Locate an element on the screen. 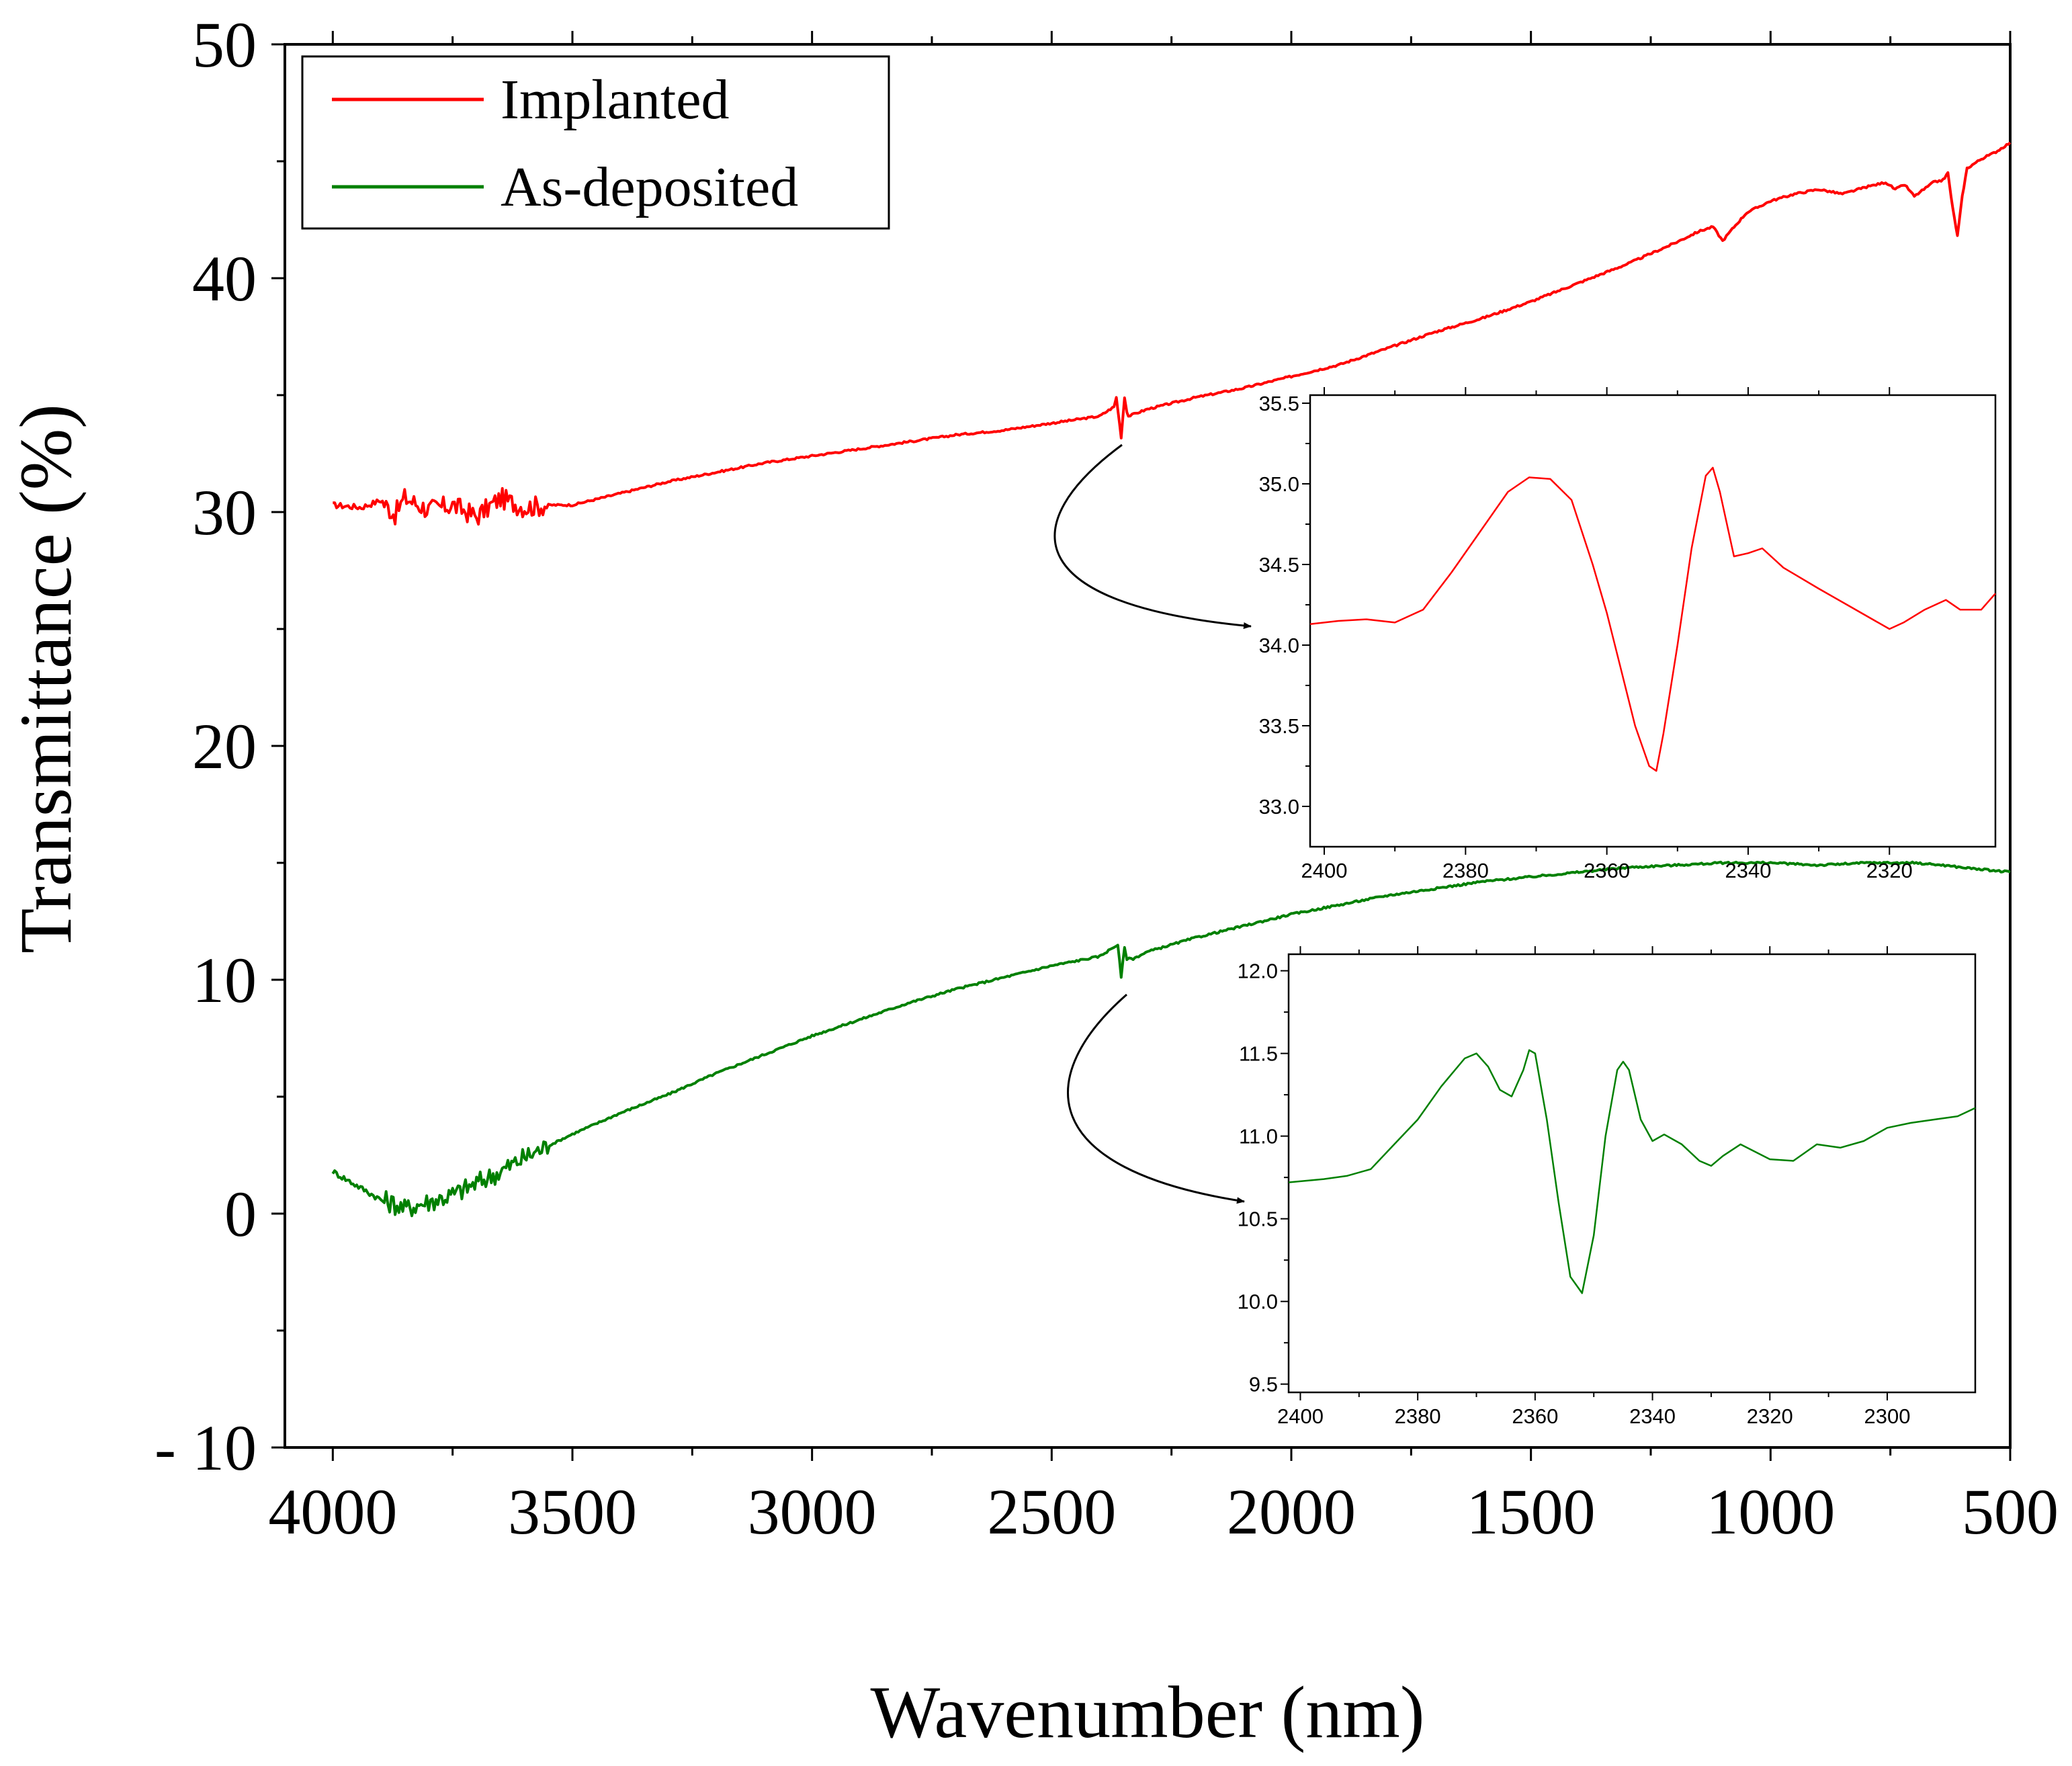 The image size is (2072, 1766). y-tick-label: 11.5 is located at coordinates (1258, 1054).